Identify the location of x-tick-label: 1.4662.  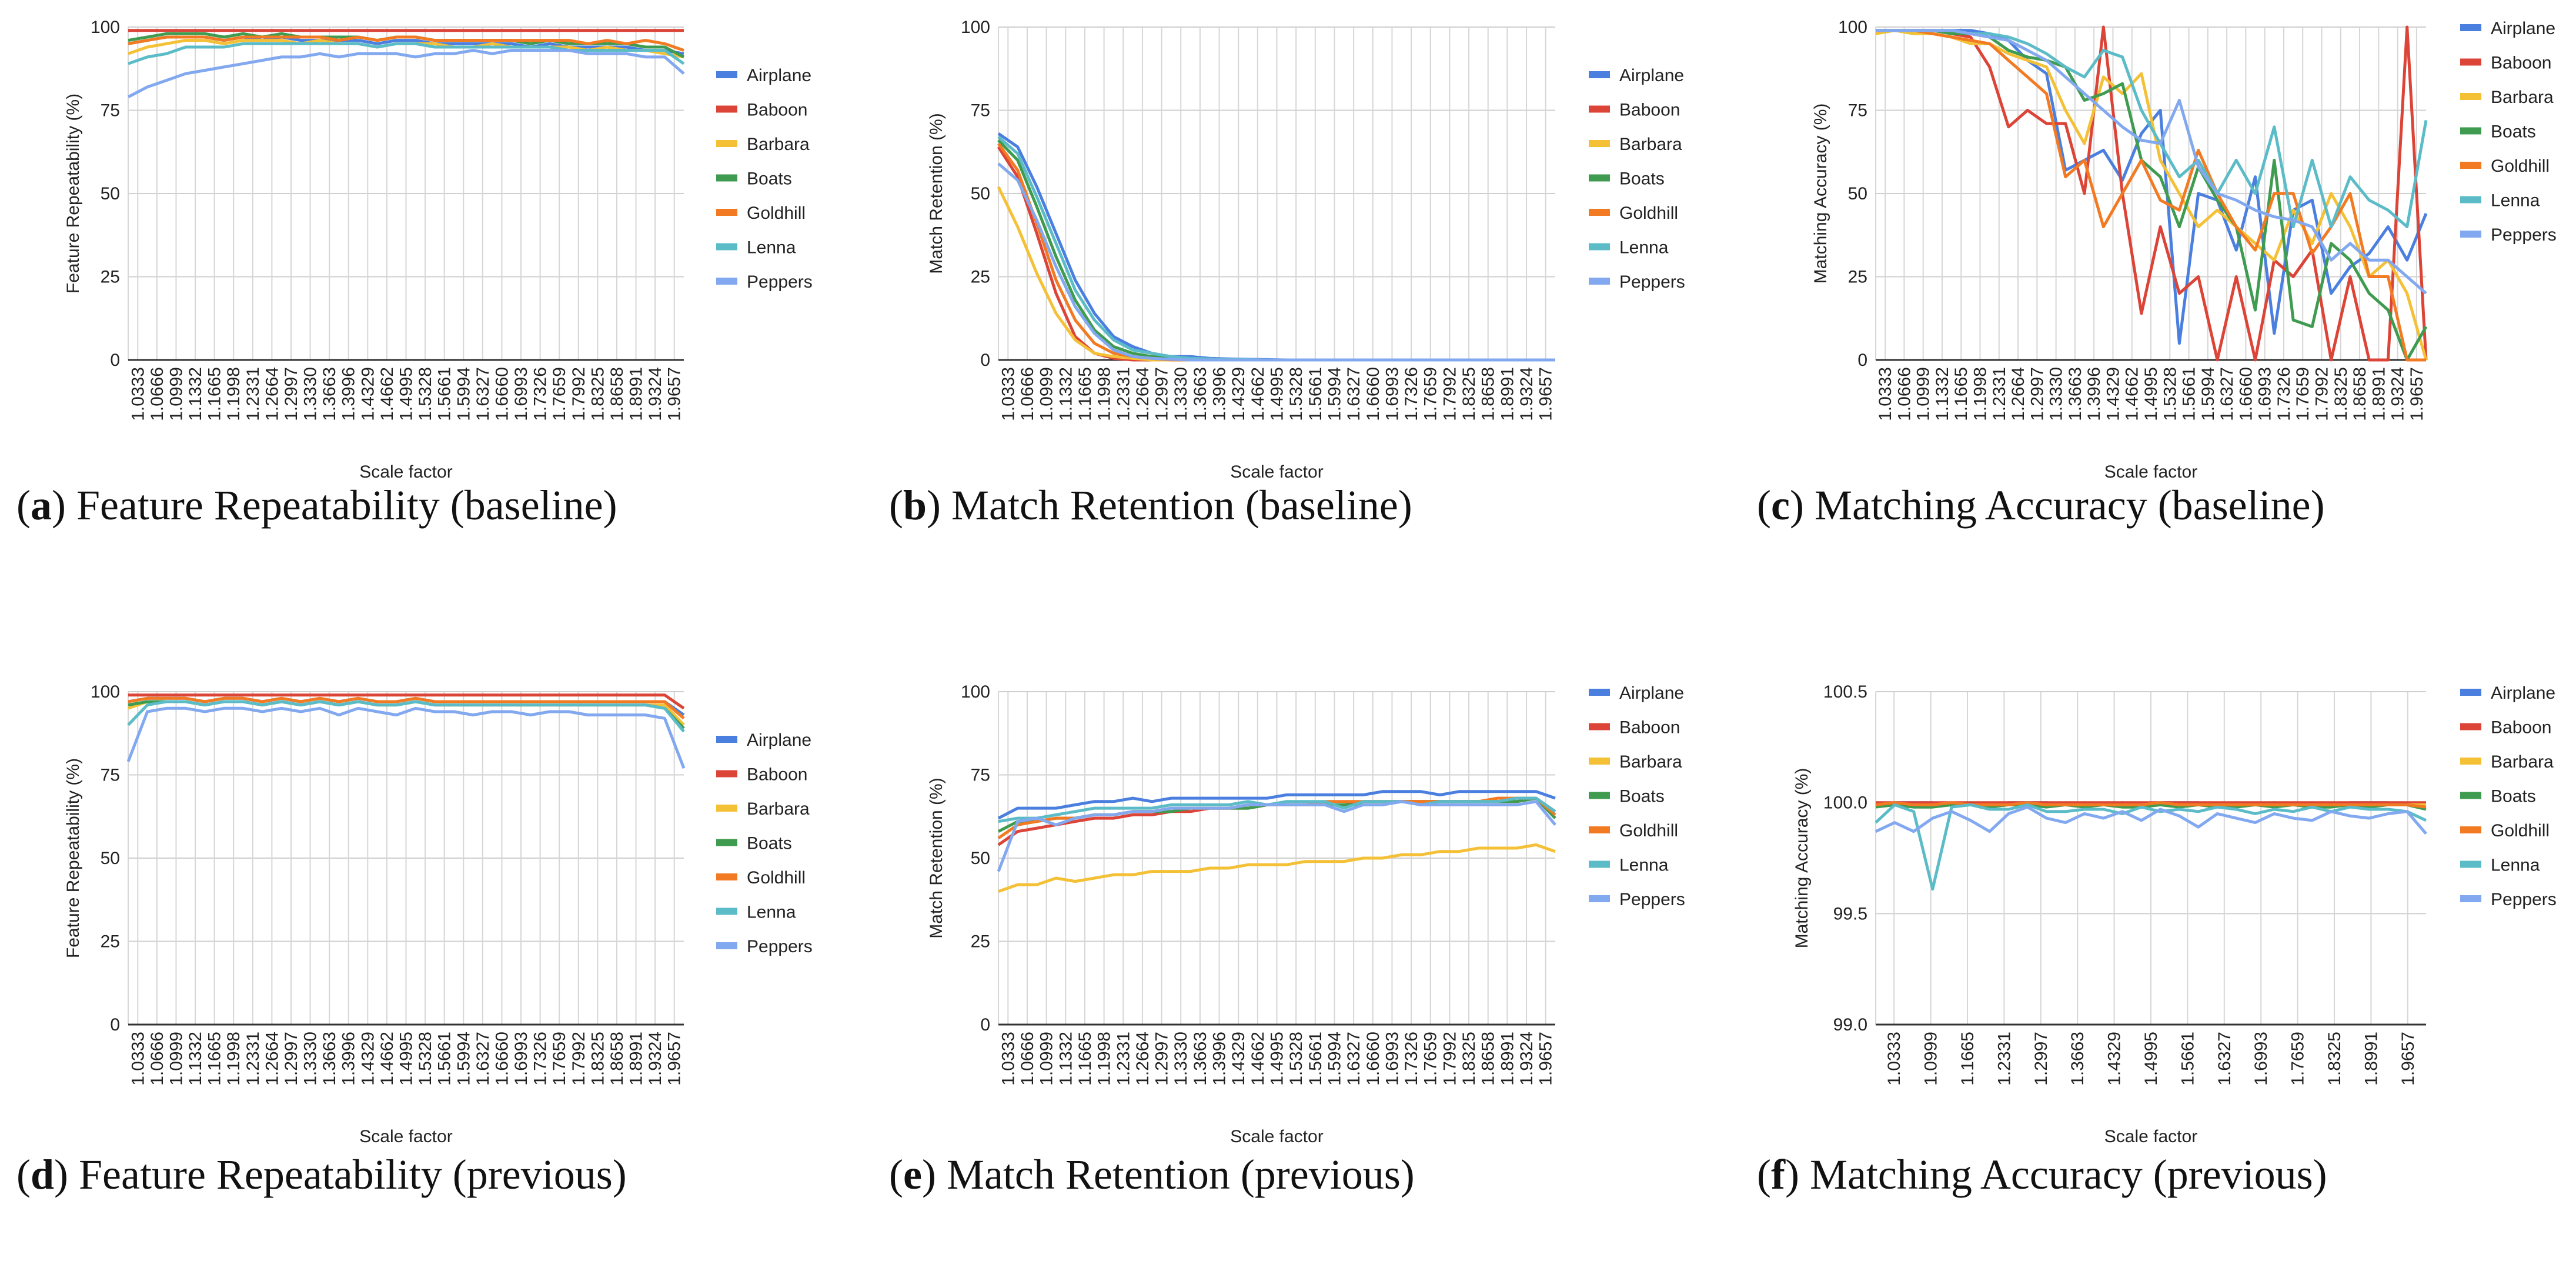
(1258, 394).